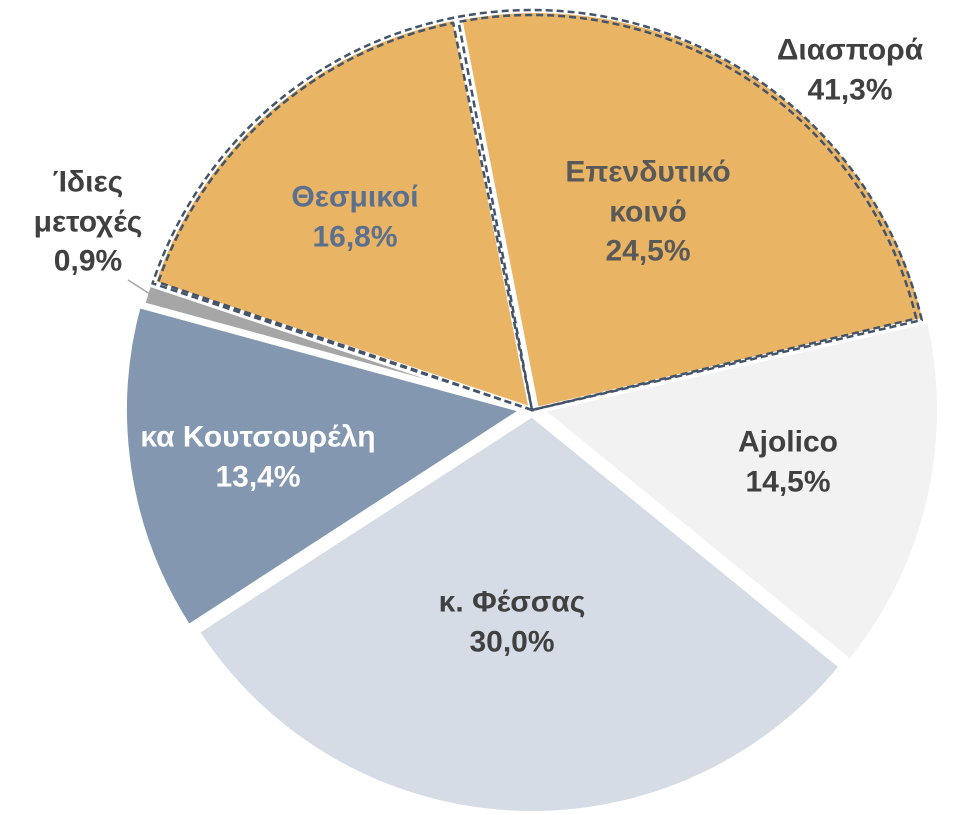  What do you see at coordinates (788, 481) in the screenshot?
I see `value-label: 14,5%` at bounding box center [788, 481].